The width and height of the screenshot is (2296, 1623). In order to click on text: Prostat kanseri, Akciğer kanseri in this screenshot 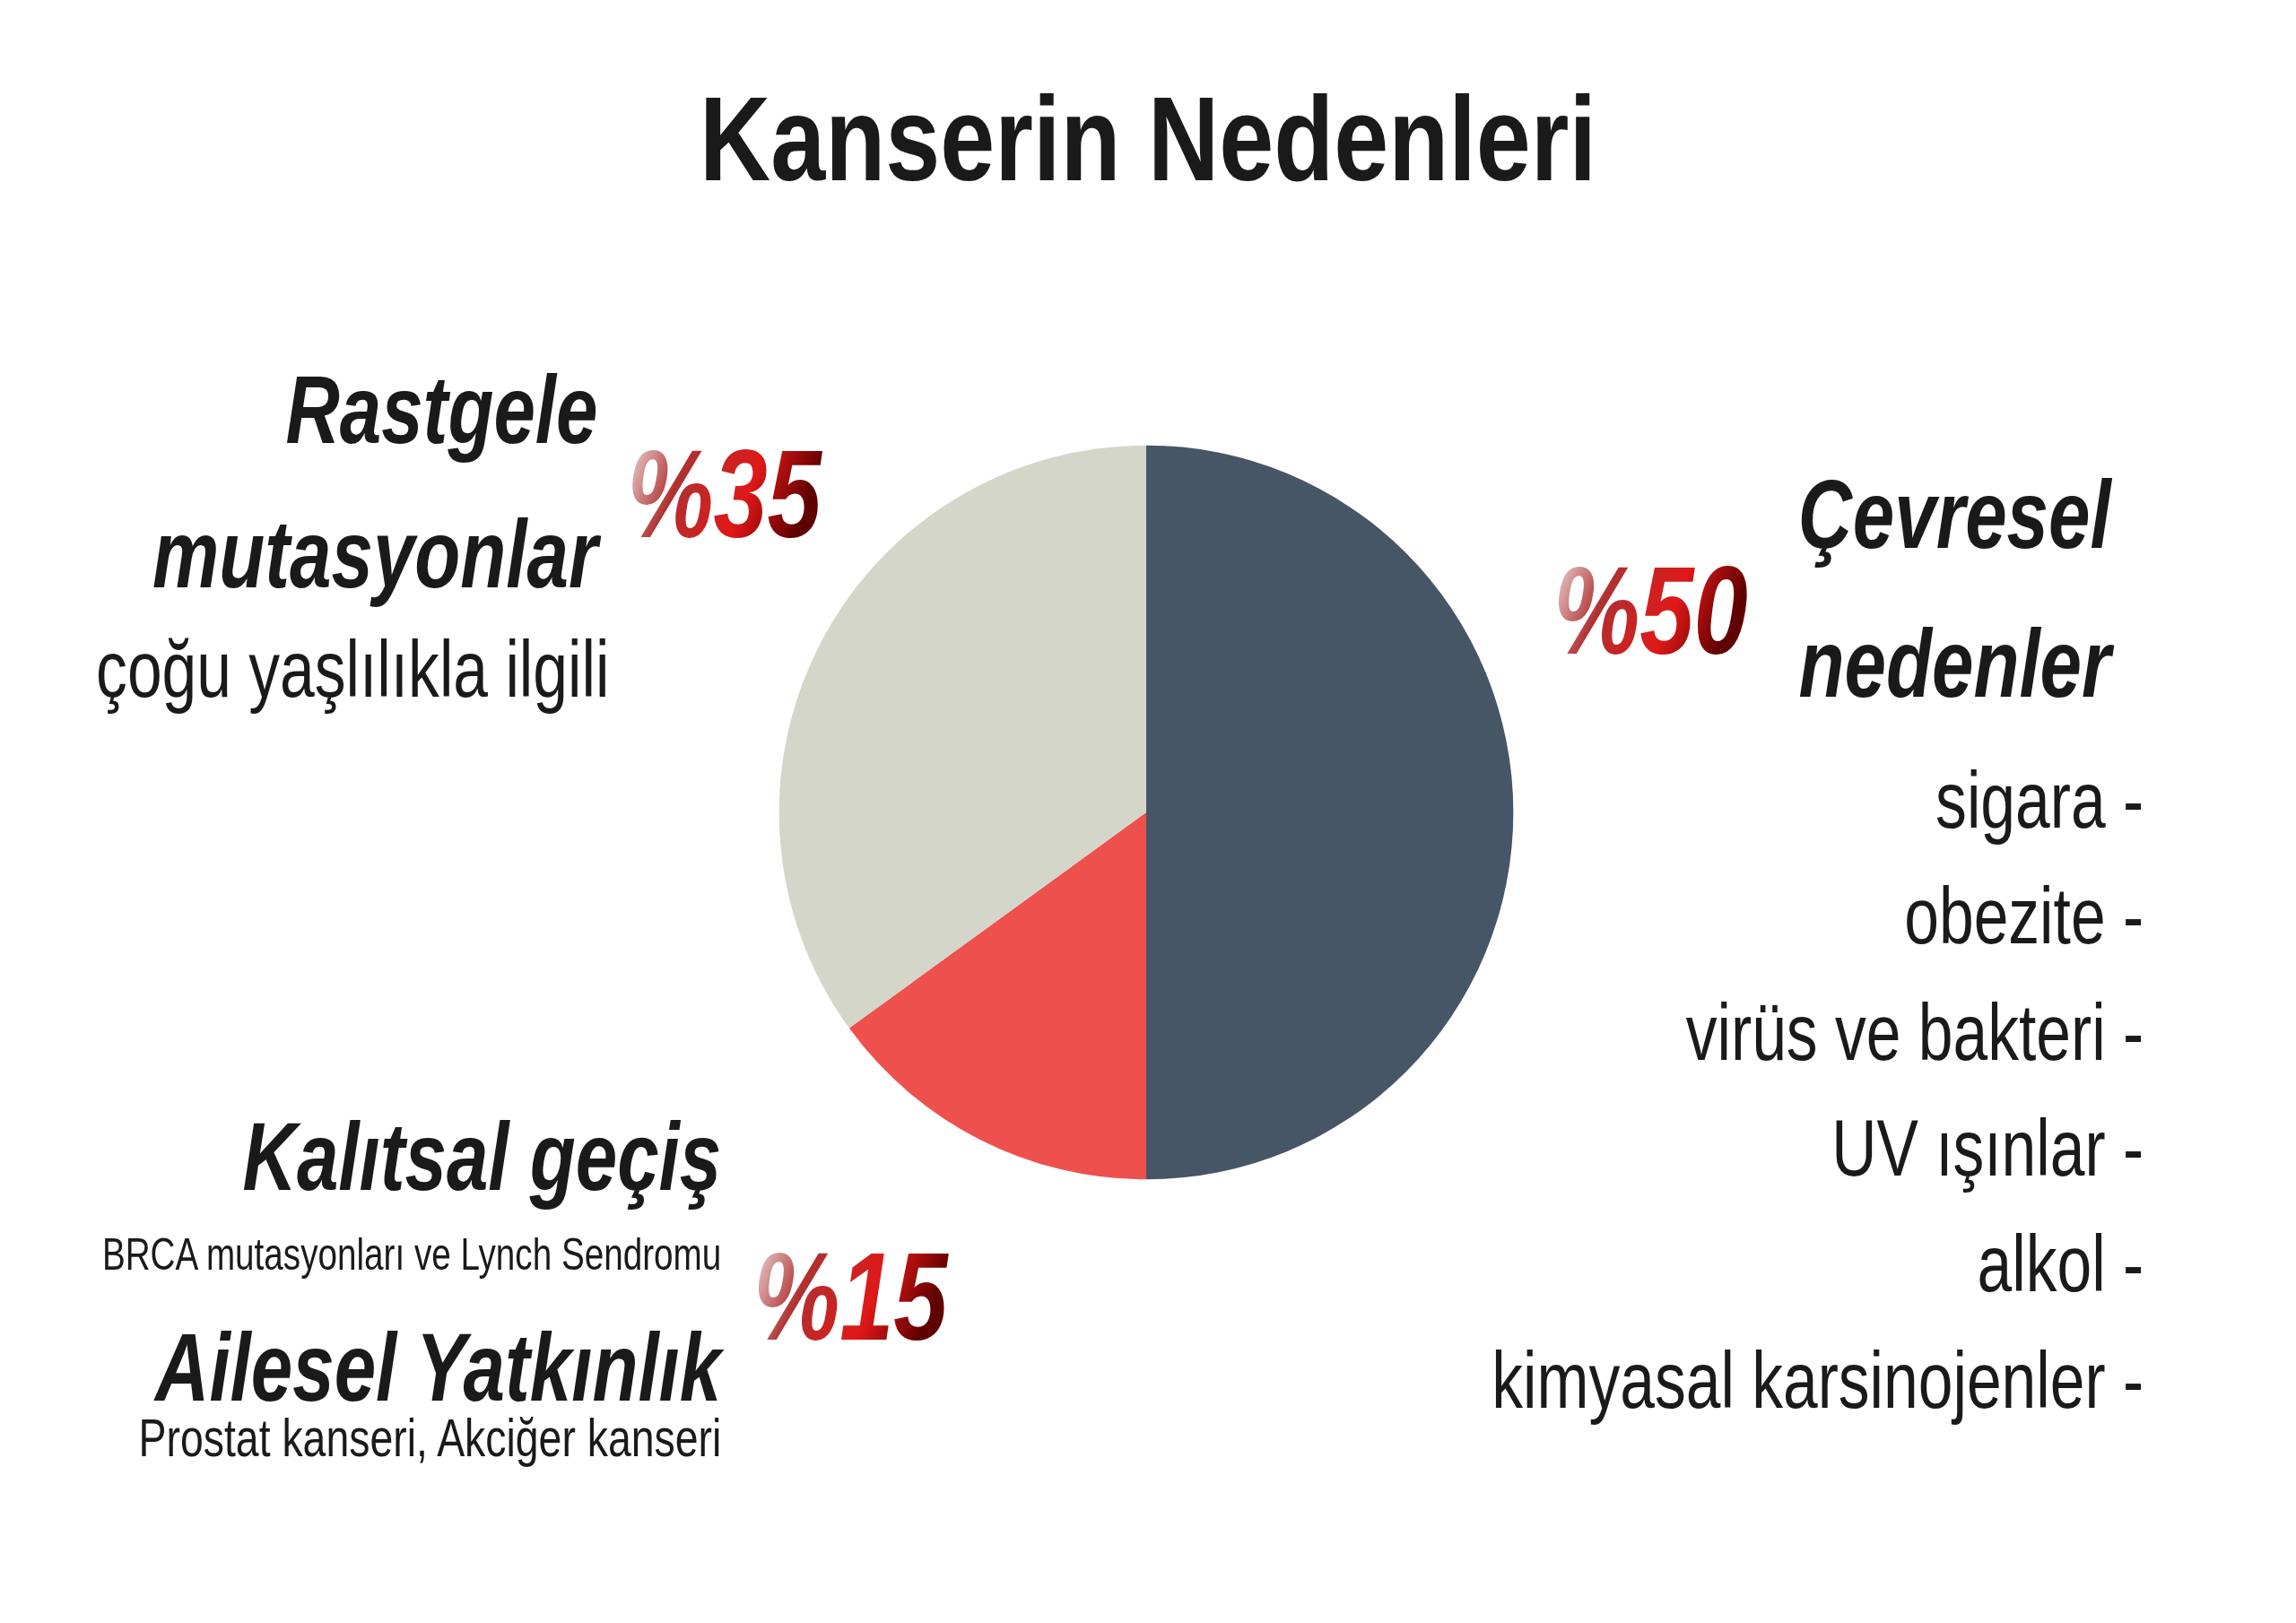, I will do `click(430, 1437)`.